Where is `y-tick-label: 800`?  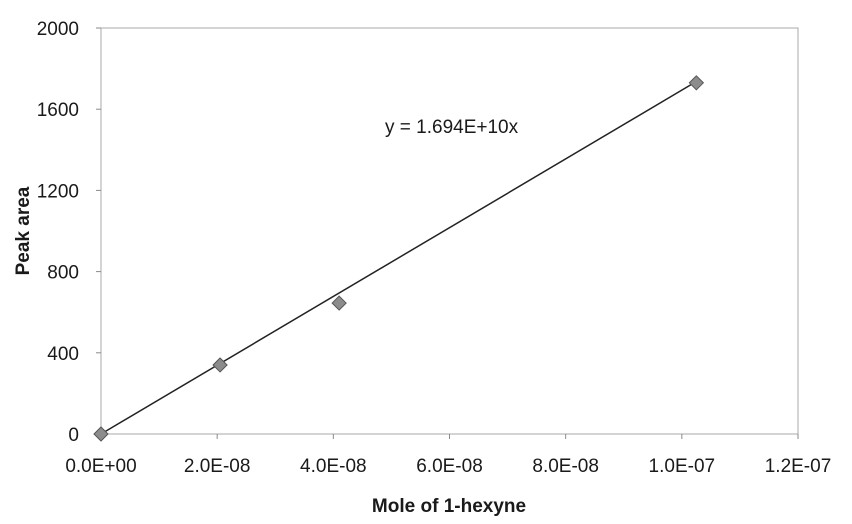 y-tick-label: 800 is located at coordinates (63, 273).